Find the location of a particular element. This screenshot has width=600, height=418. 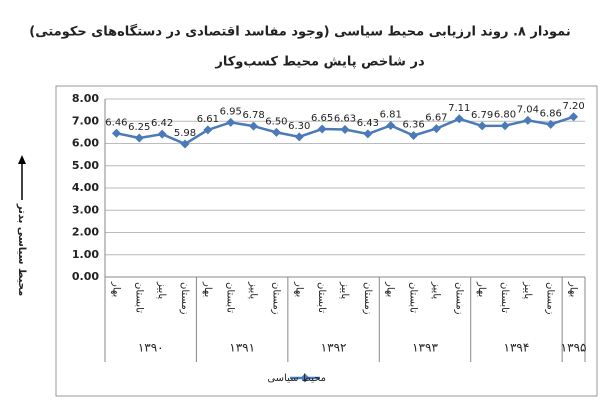

group-label: ۱۳۹۲ is located at coordinates (334, 348).